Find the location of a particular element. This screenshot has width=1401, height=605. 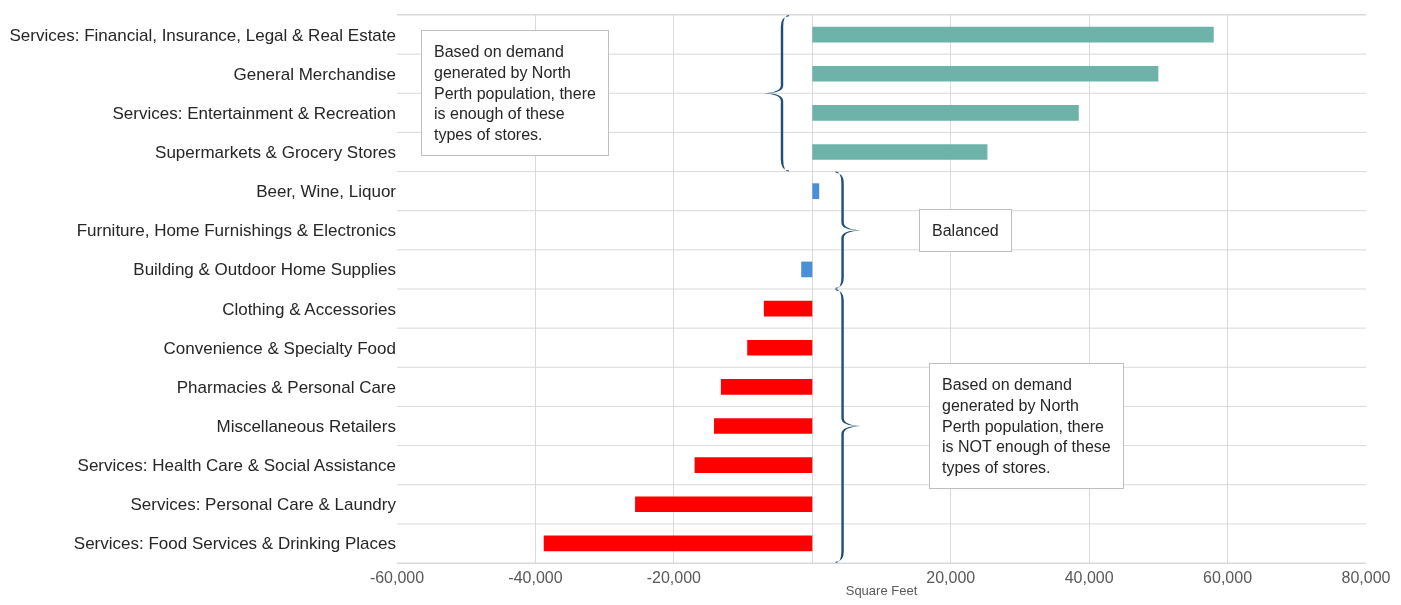

y-tick-label: Services: Food Services & Drinking Places is located at coordinates (234, 544).